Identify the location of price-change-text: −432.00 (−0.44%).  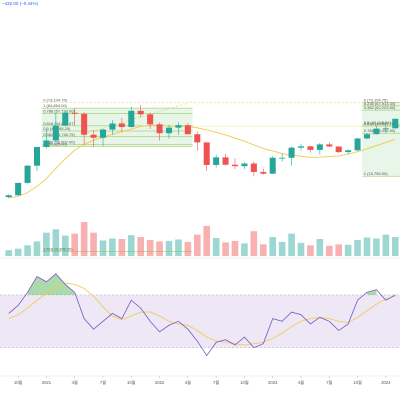
(20, 3).